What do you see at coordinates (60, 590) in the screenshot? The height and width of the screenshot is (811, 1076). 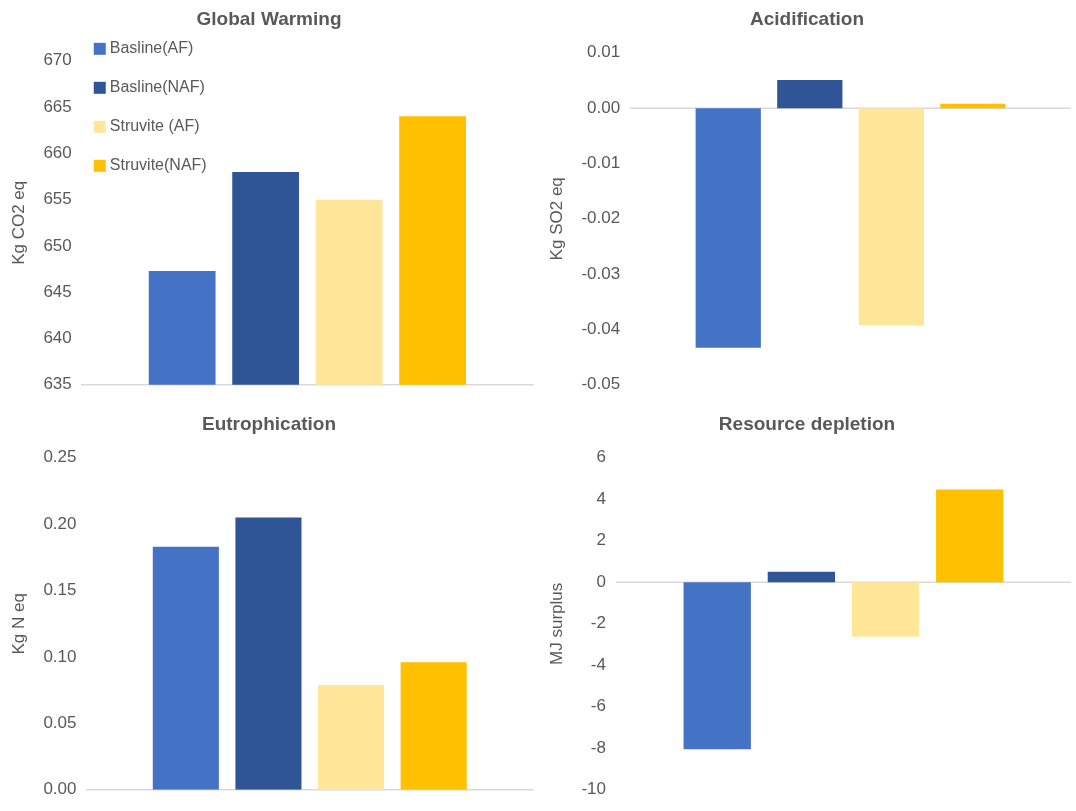 I see `y-tick-label: 0.15` at bounding box center [60, 590].